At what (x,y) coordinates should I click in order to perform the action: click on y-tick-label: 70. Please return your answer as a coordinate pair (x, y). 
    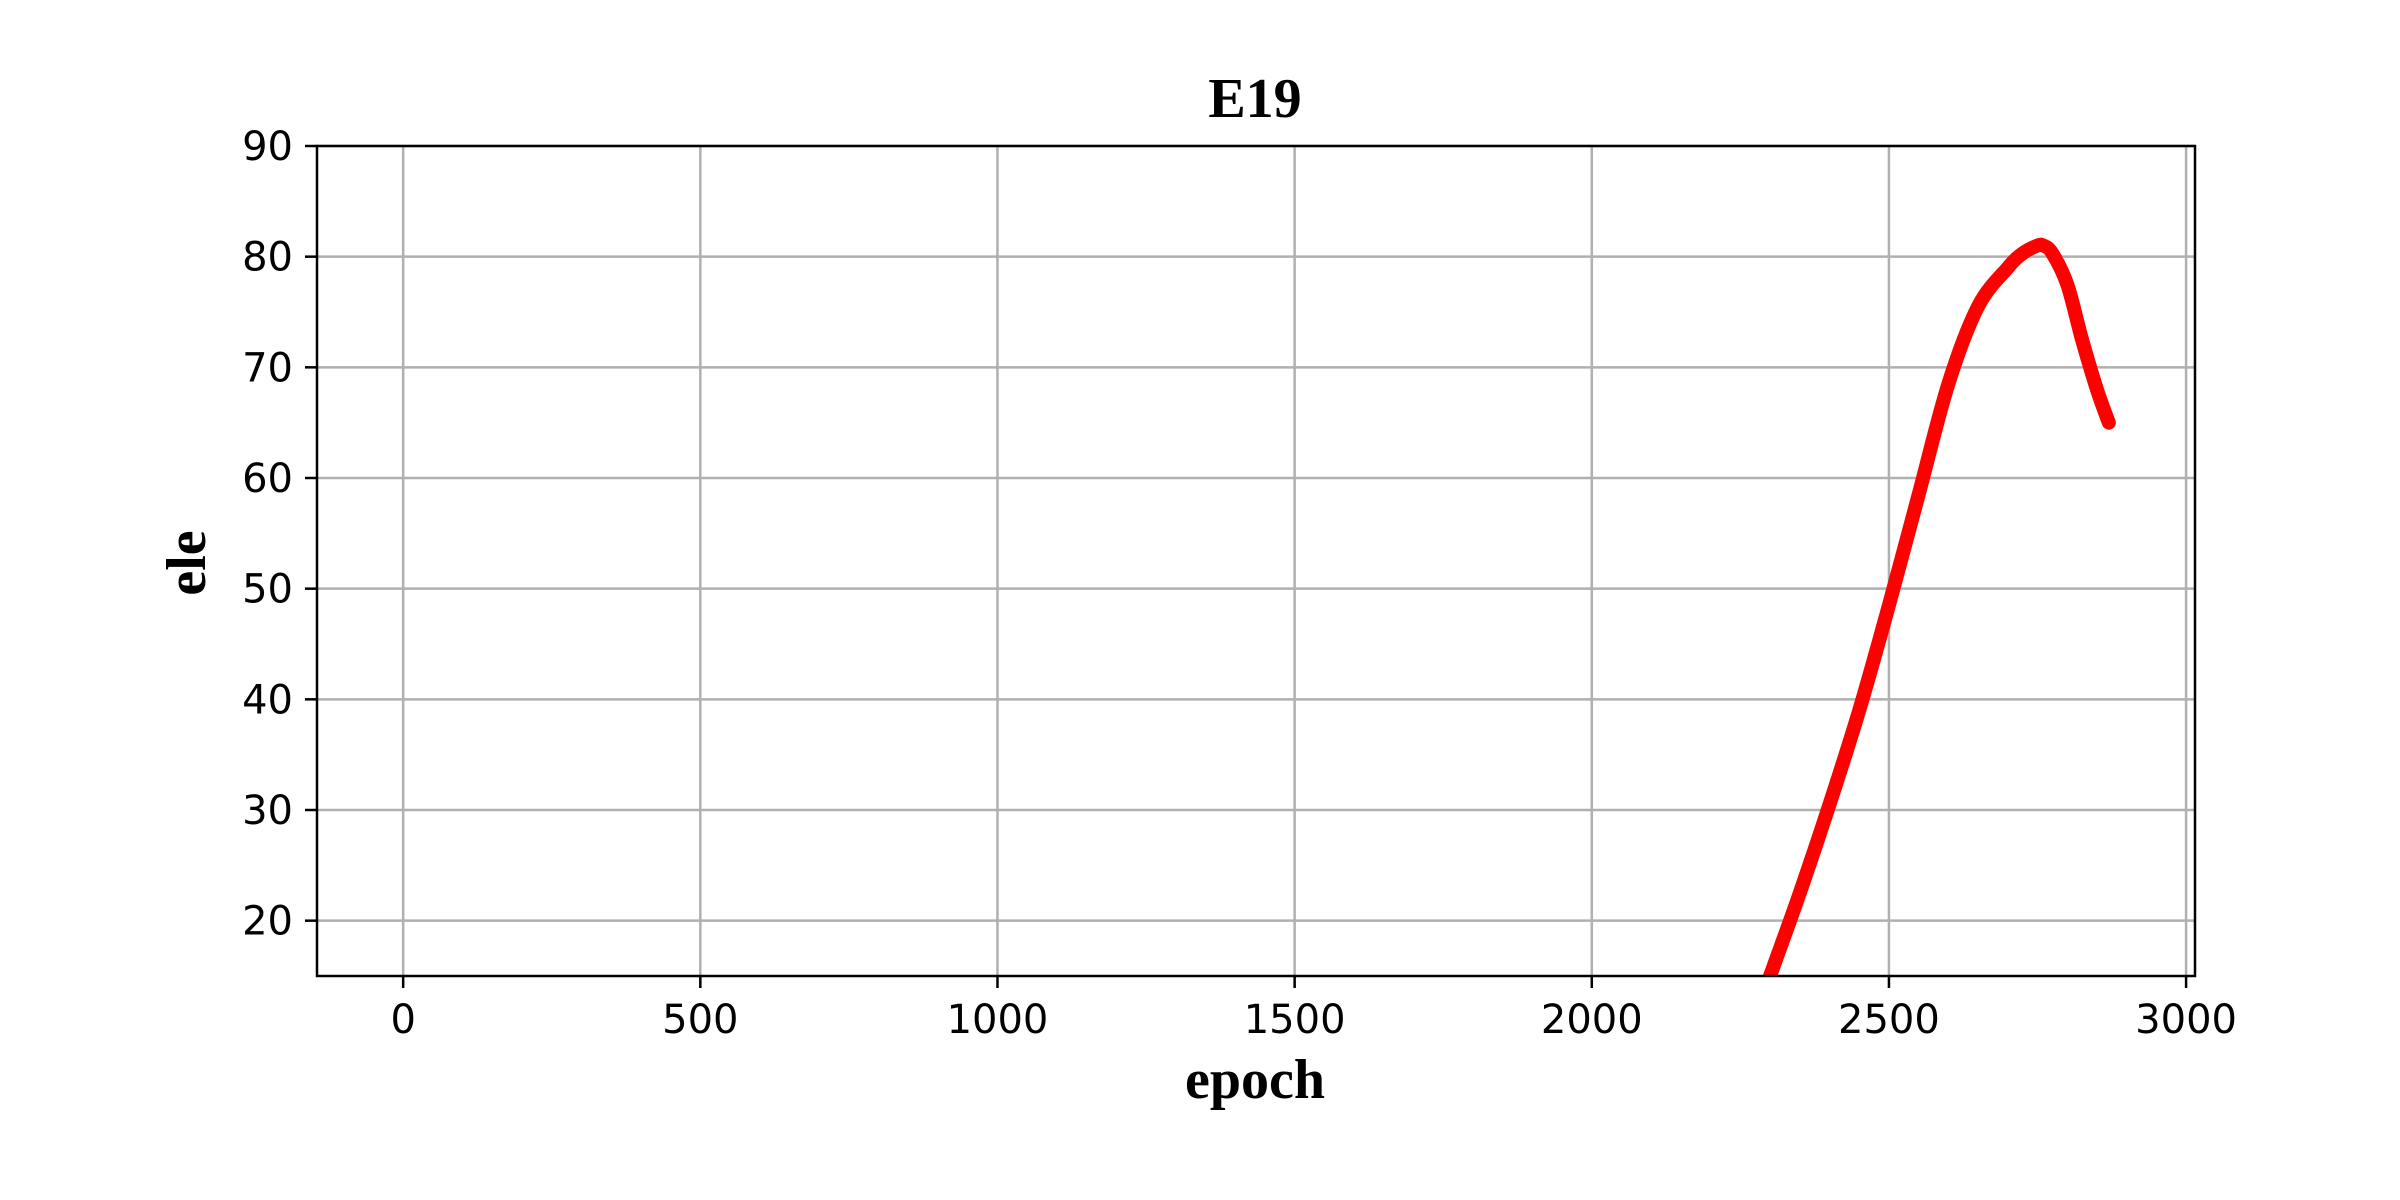
    Looking at the image, I should click on (267, 368).